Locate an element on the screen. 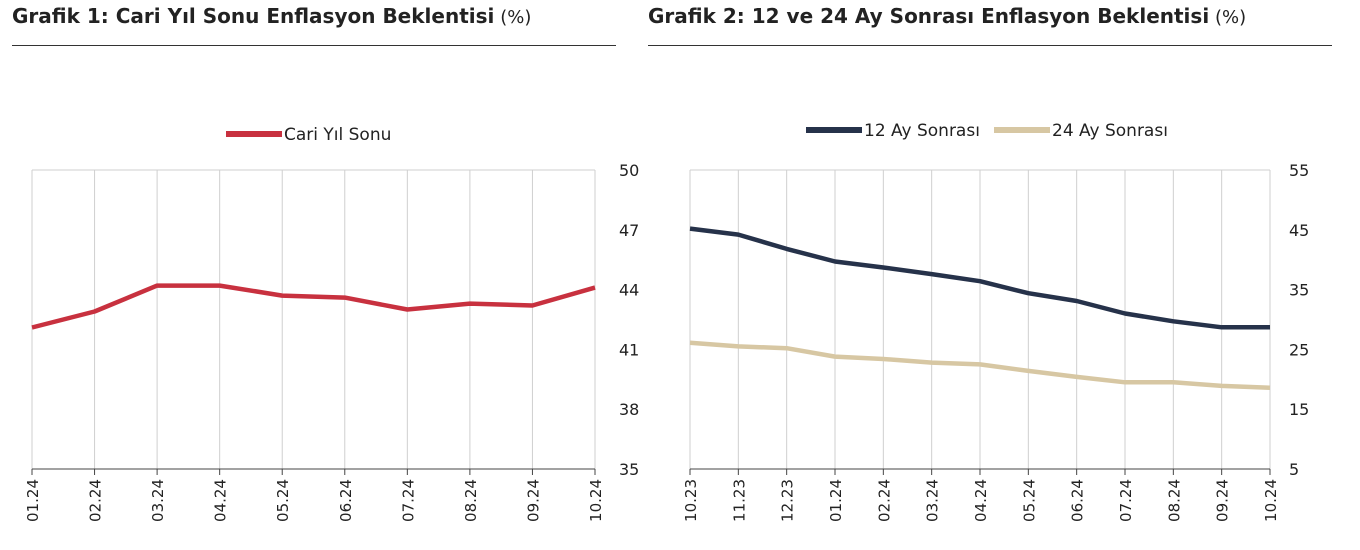  chart-2-x-tick-label: 12.23 is located at coordinates (788, 500).